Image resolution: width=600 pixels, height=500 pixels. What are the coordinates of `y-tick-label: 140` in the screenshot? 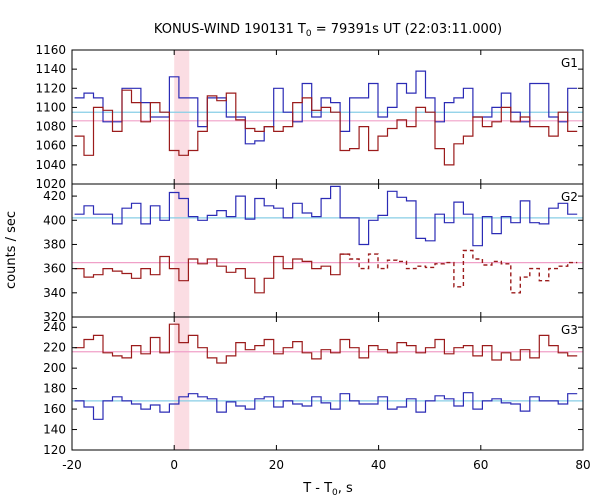 It's located at (54, 430).